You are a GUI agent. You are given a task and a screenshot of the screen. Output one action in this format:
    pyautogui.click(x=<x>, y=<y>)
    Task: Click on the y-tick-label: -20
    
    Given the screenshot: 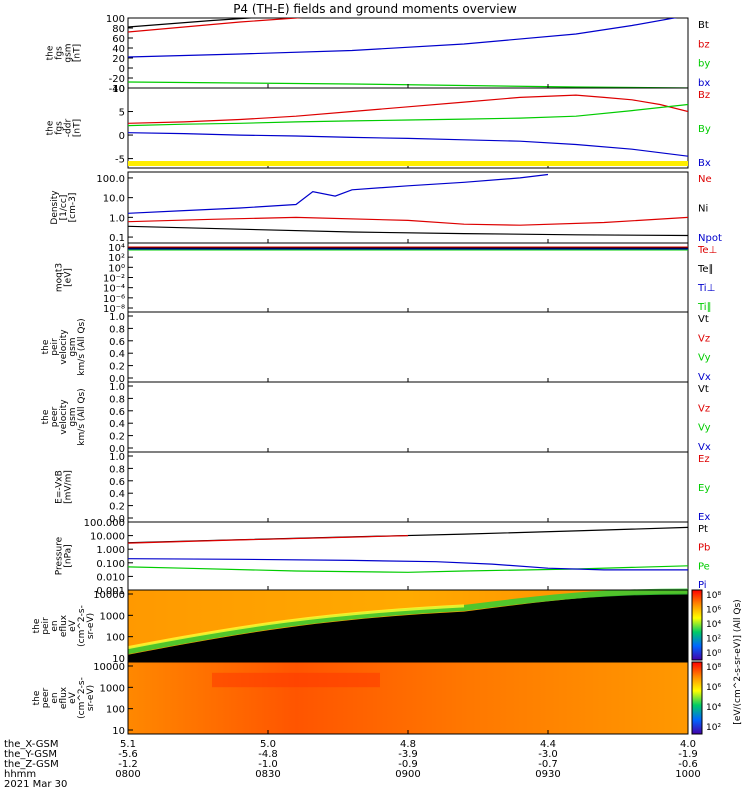 What is the action you would take?
    pyautogui.click(x=117, y=79)
    